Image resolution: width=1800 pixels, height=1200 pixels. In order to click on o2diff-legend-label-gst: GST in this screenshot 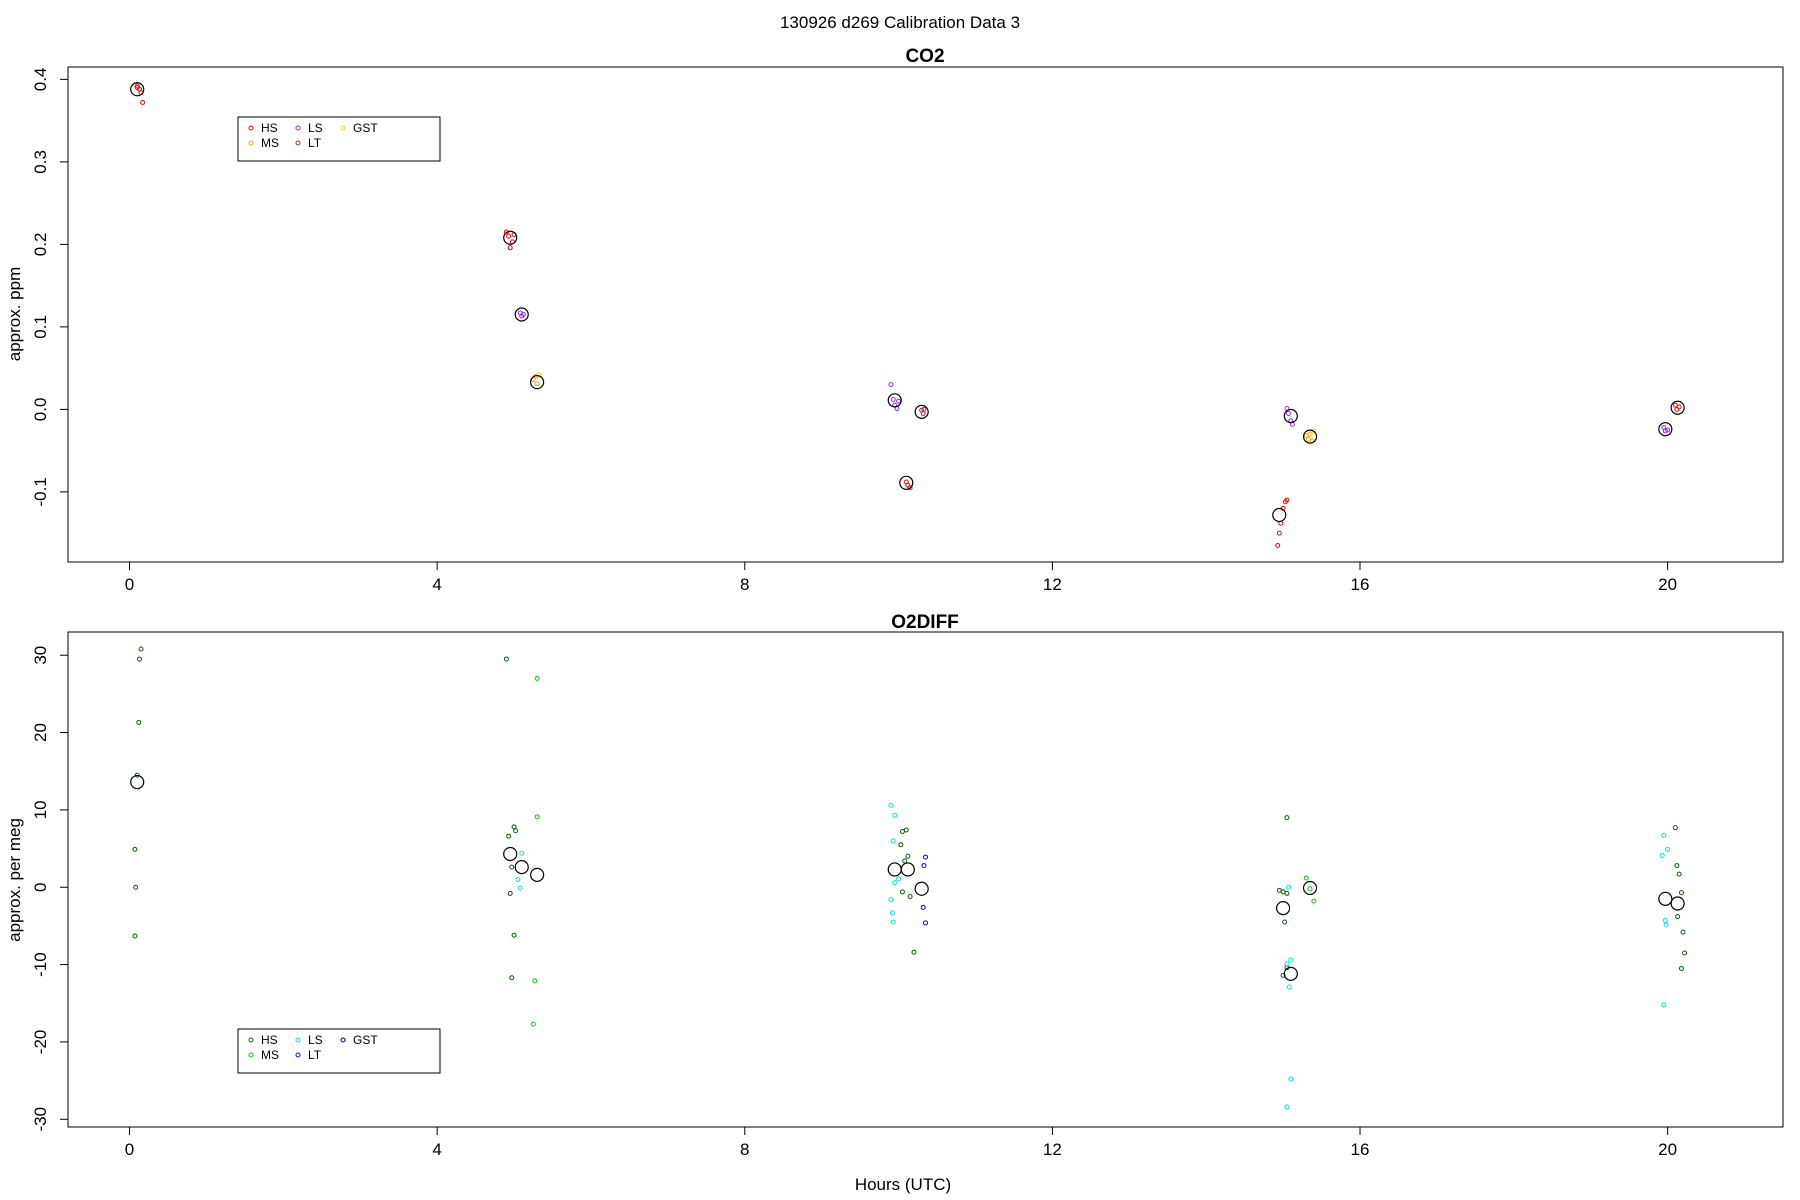, I will do `click(365, 1040)`.